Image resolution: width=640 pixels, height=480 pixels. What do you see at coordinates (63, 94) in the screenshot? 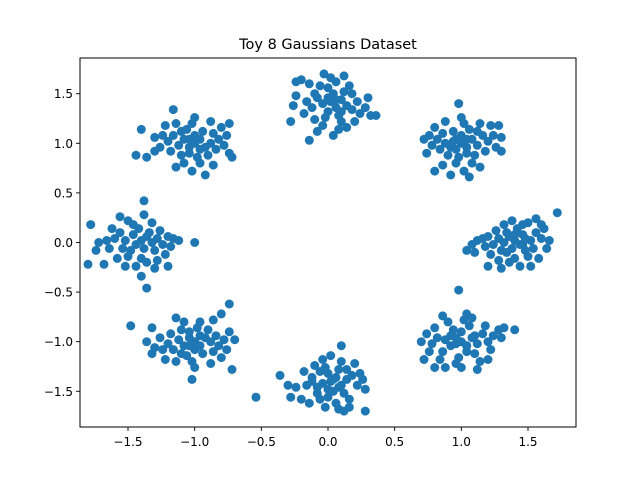
I see `y-tick-label: 1.5` at bounding box center [63, 94].